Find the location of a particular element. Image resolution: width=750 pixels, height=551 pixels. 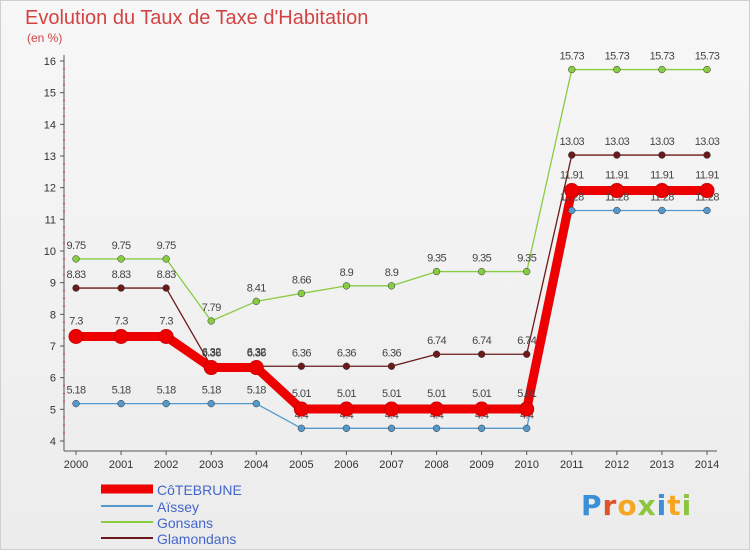

legend-label: Gonsans is located at coordinates (185, 523).